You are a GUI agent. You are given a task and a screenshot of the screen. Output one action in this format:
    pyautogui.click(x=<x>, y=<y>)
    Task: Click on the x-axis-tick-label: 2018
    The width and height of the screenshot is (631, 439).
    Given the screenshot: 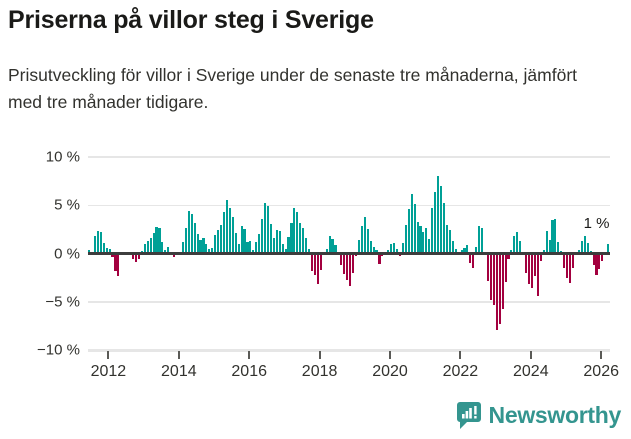 What is the action you would take?
    pyautogui.click(x=319, y=371)
    